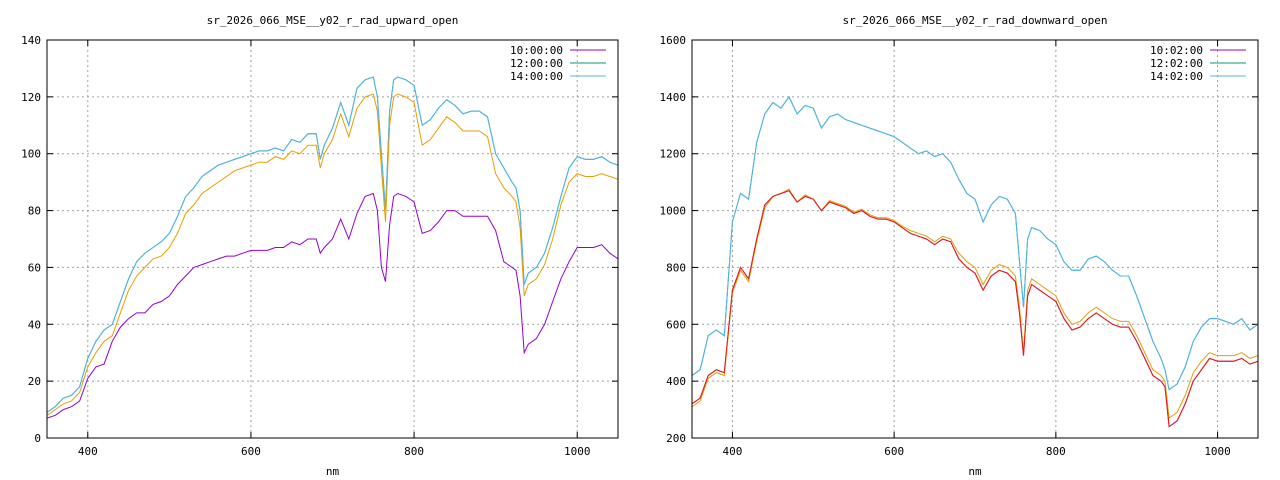  Describe the element at coordinates (34, 211) in the screenshot. I see `y-tick-label: 80` at that location.